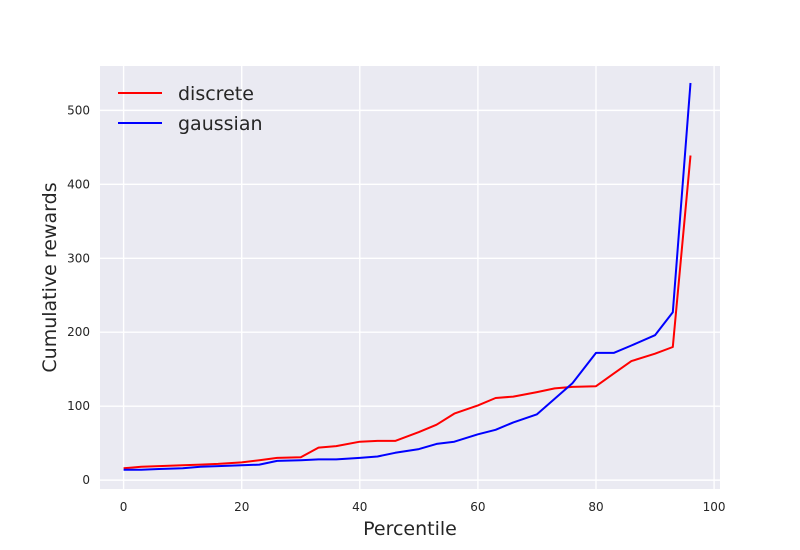 This screenshot has width=800, height=550. What do you see at coordinates (78, 184) in the screenshot?
I see `y-tick-label: 400` at bounding box center [78, 184].